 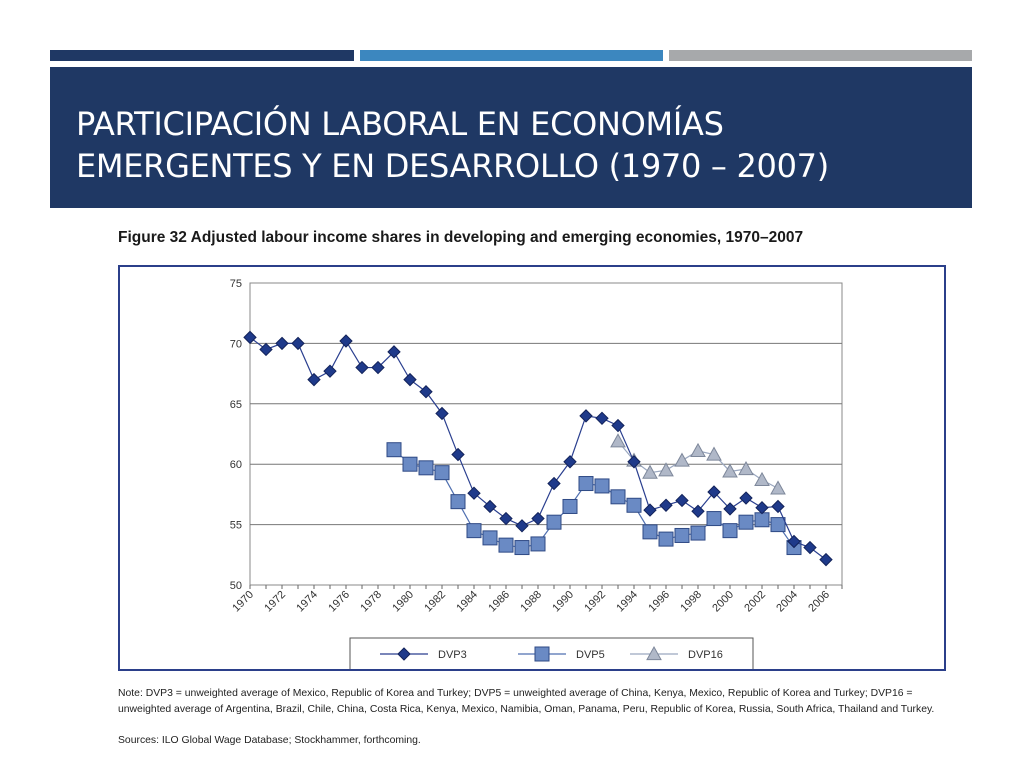 I want to click on x-tick-label: 1996, so click(x=659, y=602).